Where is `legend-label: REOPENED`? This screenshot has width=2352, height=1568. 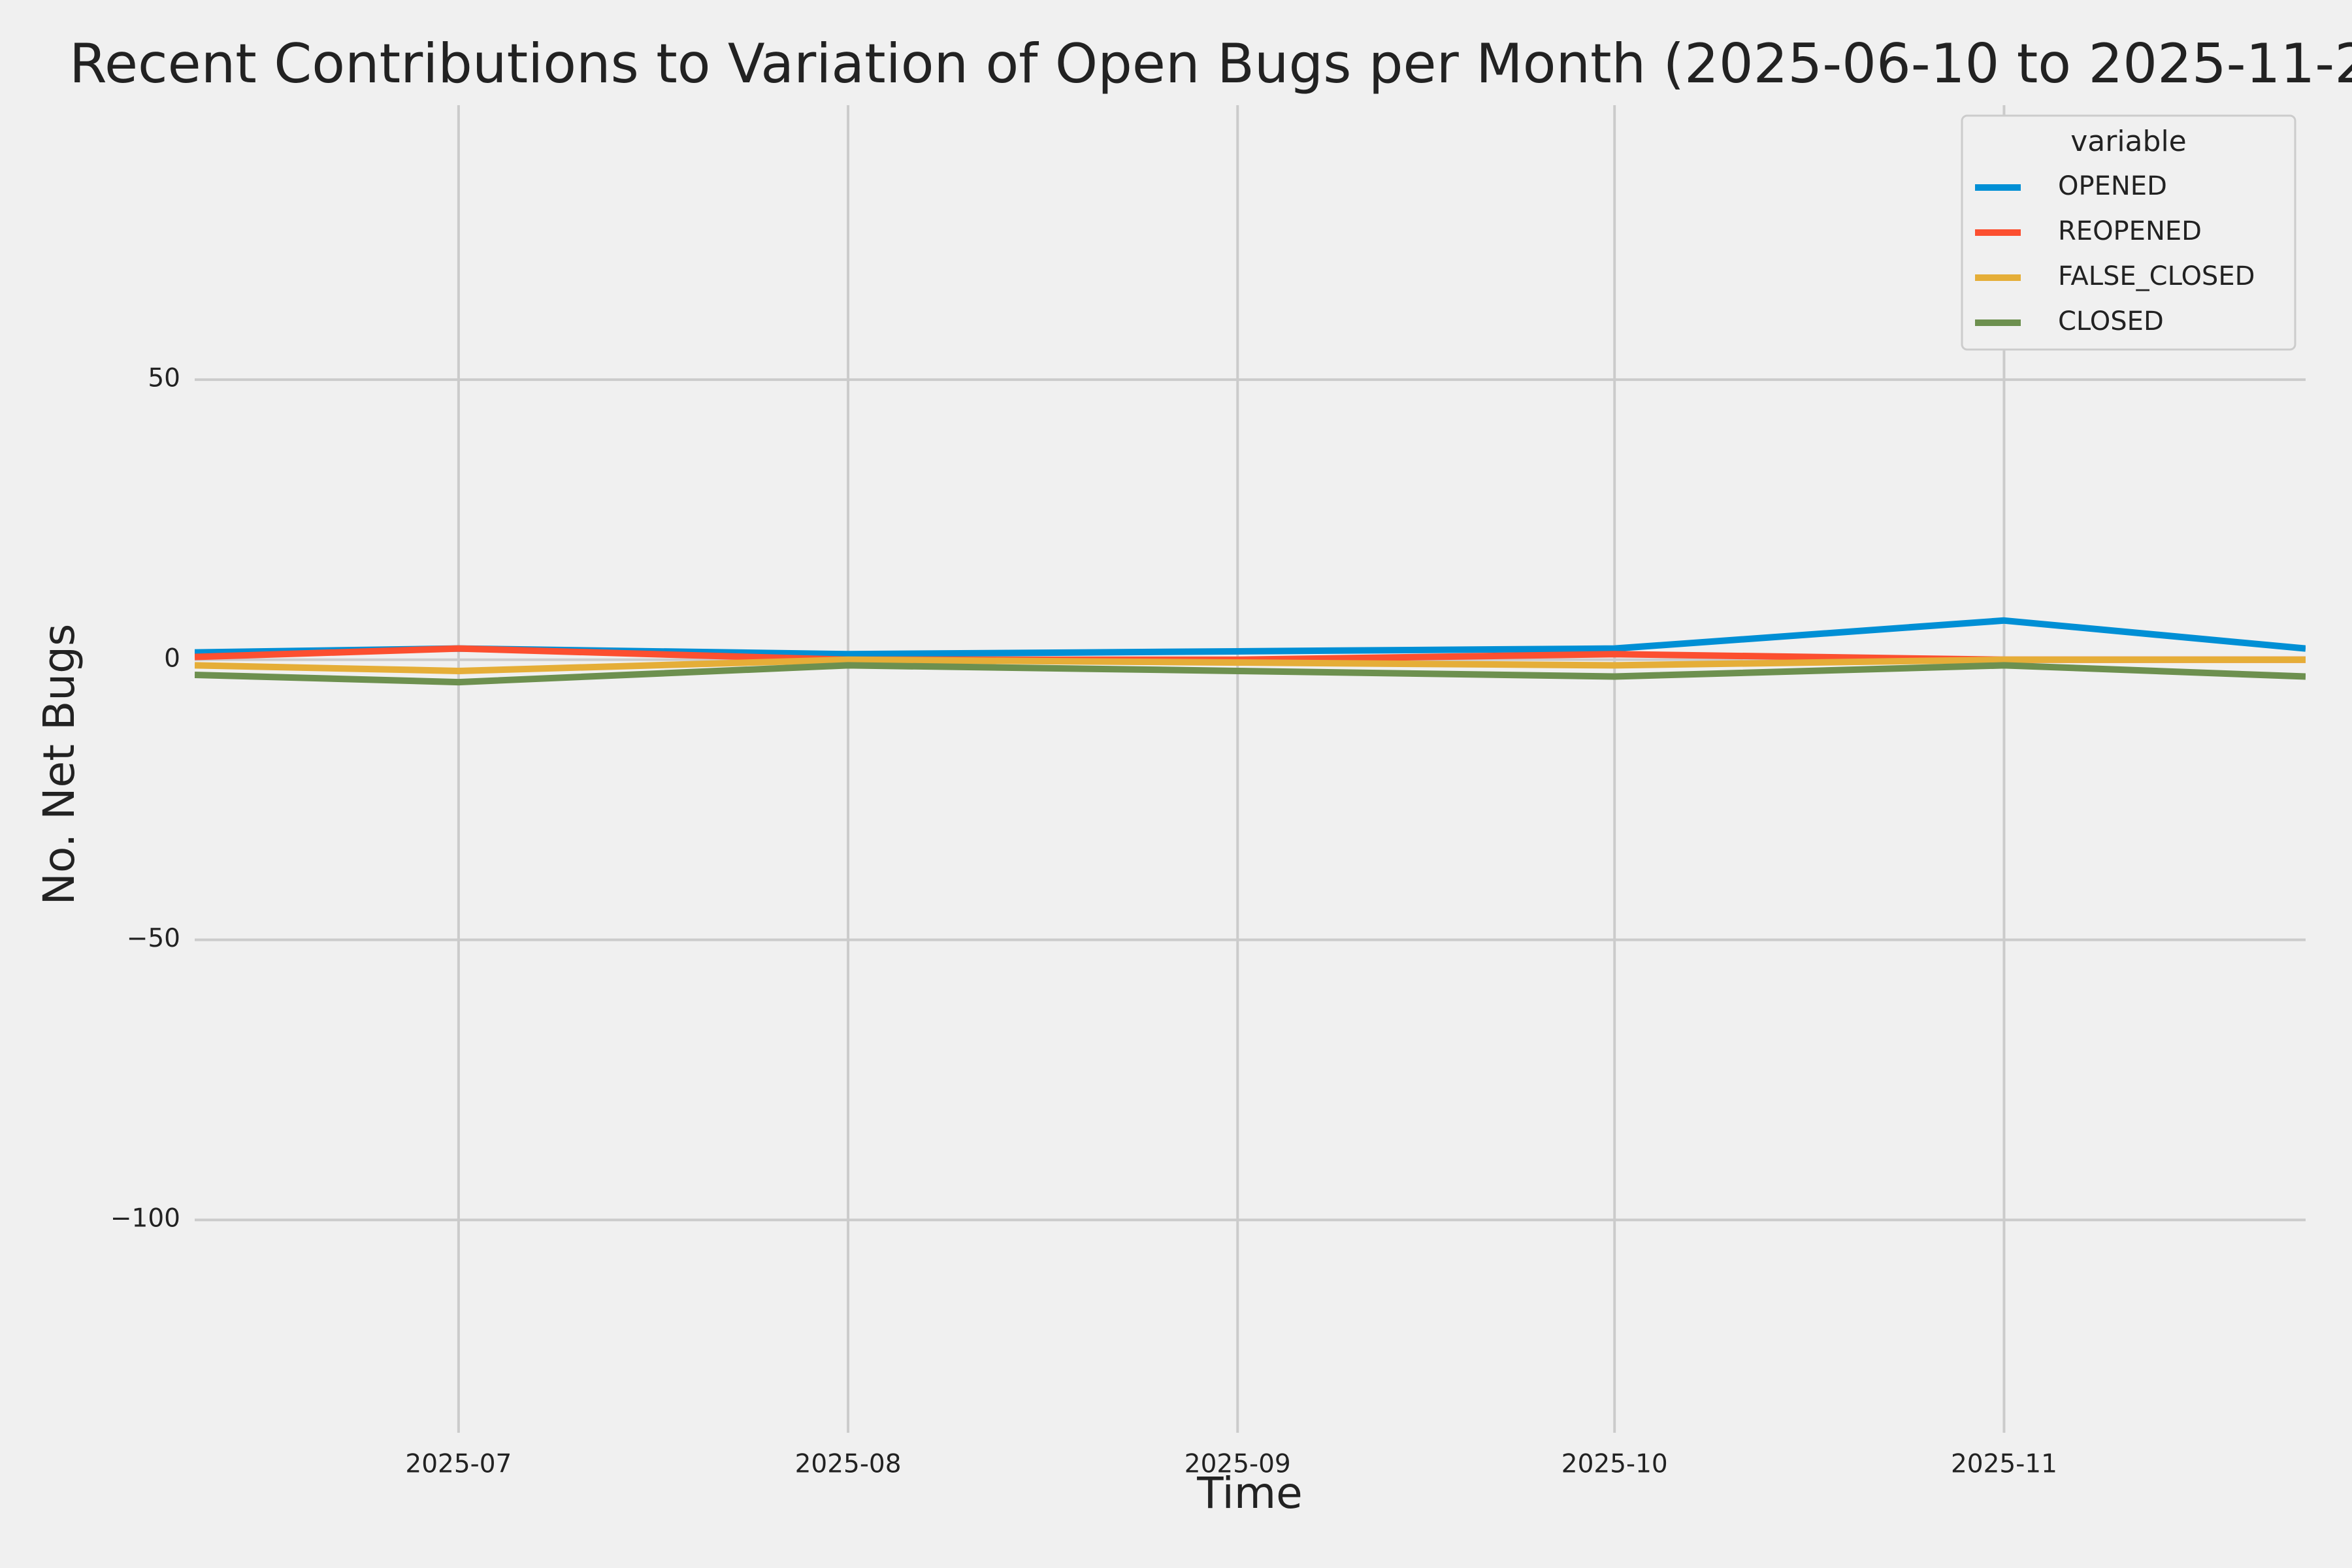 legend-label: REOPENED is located at coordinates (2130, 231).